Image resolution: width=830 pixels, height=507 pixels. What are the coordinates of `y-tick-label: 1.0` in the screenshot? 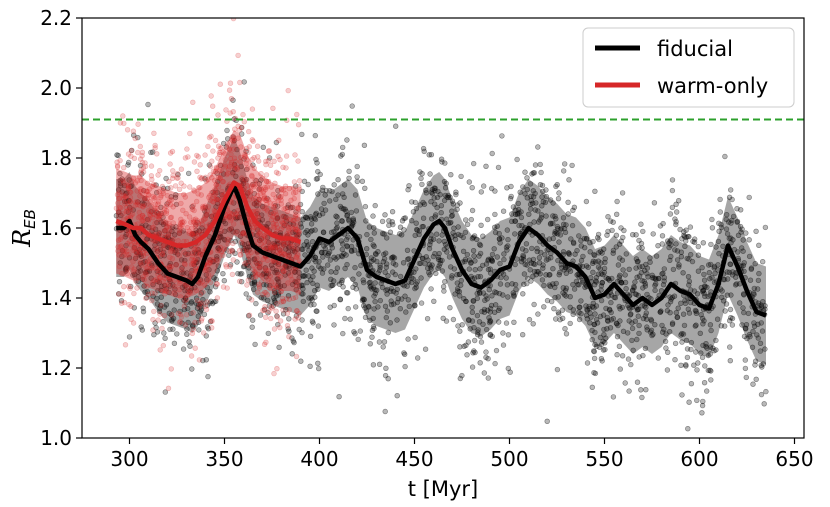 It's located at (56, 438).